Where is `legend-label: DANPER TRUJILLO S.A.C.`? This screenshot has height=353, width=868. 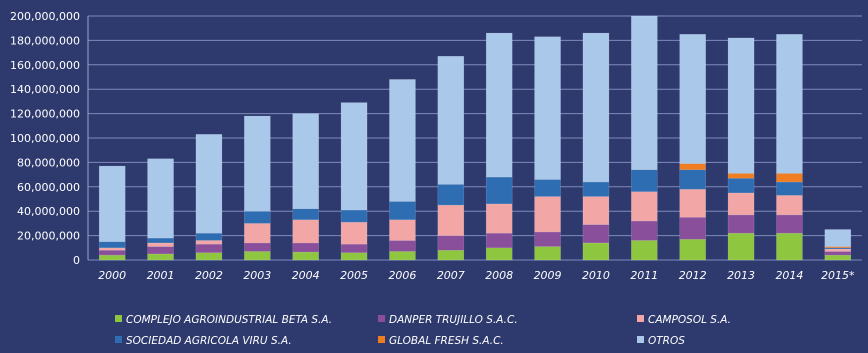 legend-label: DANPER TRUJILLO S.A.C. is located at coordinates (453, 320).